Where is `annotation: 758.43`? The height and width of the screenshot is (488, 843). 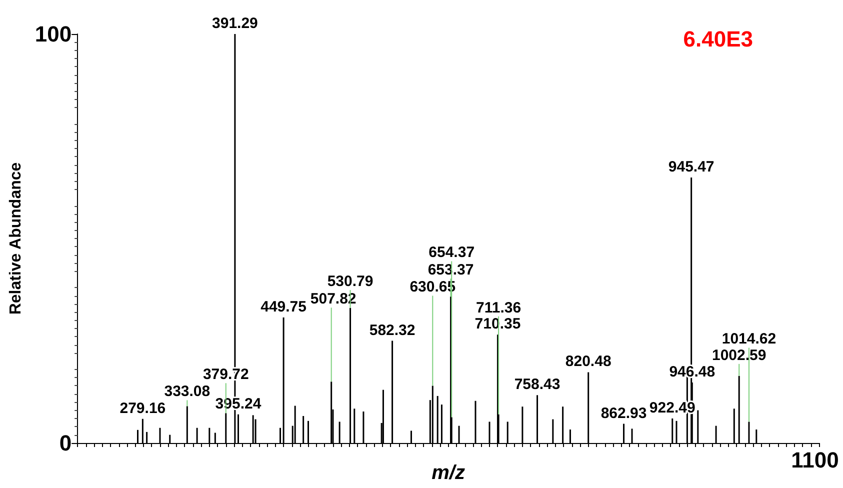
annotation: 758.43 is located at coordinates (537, 385).